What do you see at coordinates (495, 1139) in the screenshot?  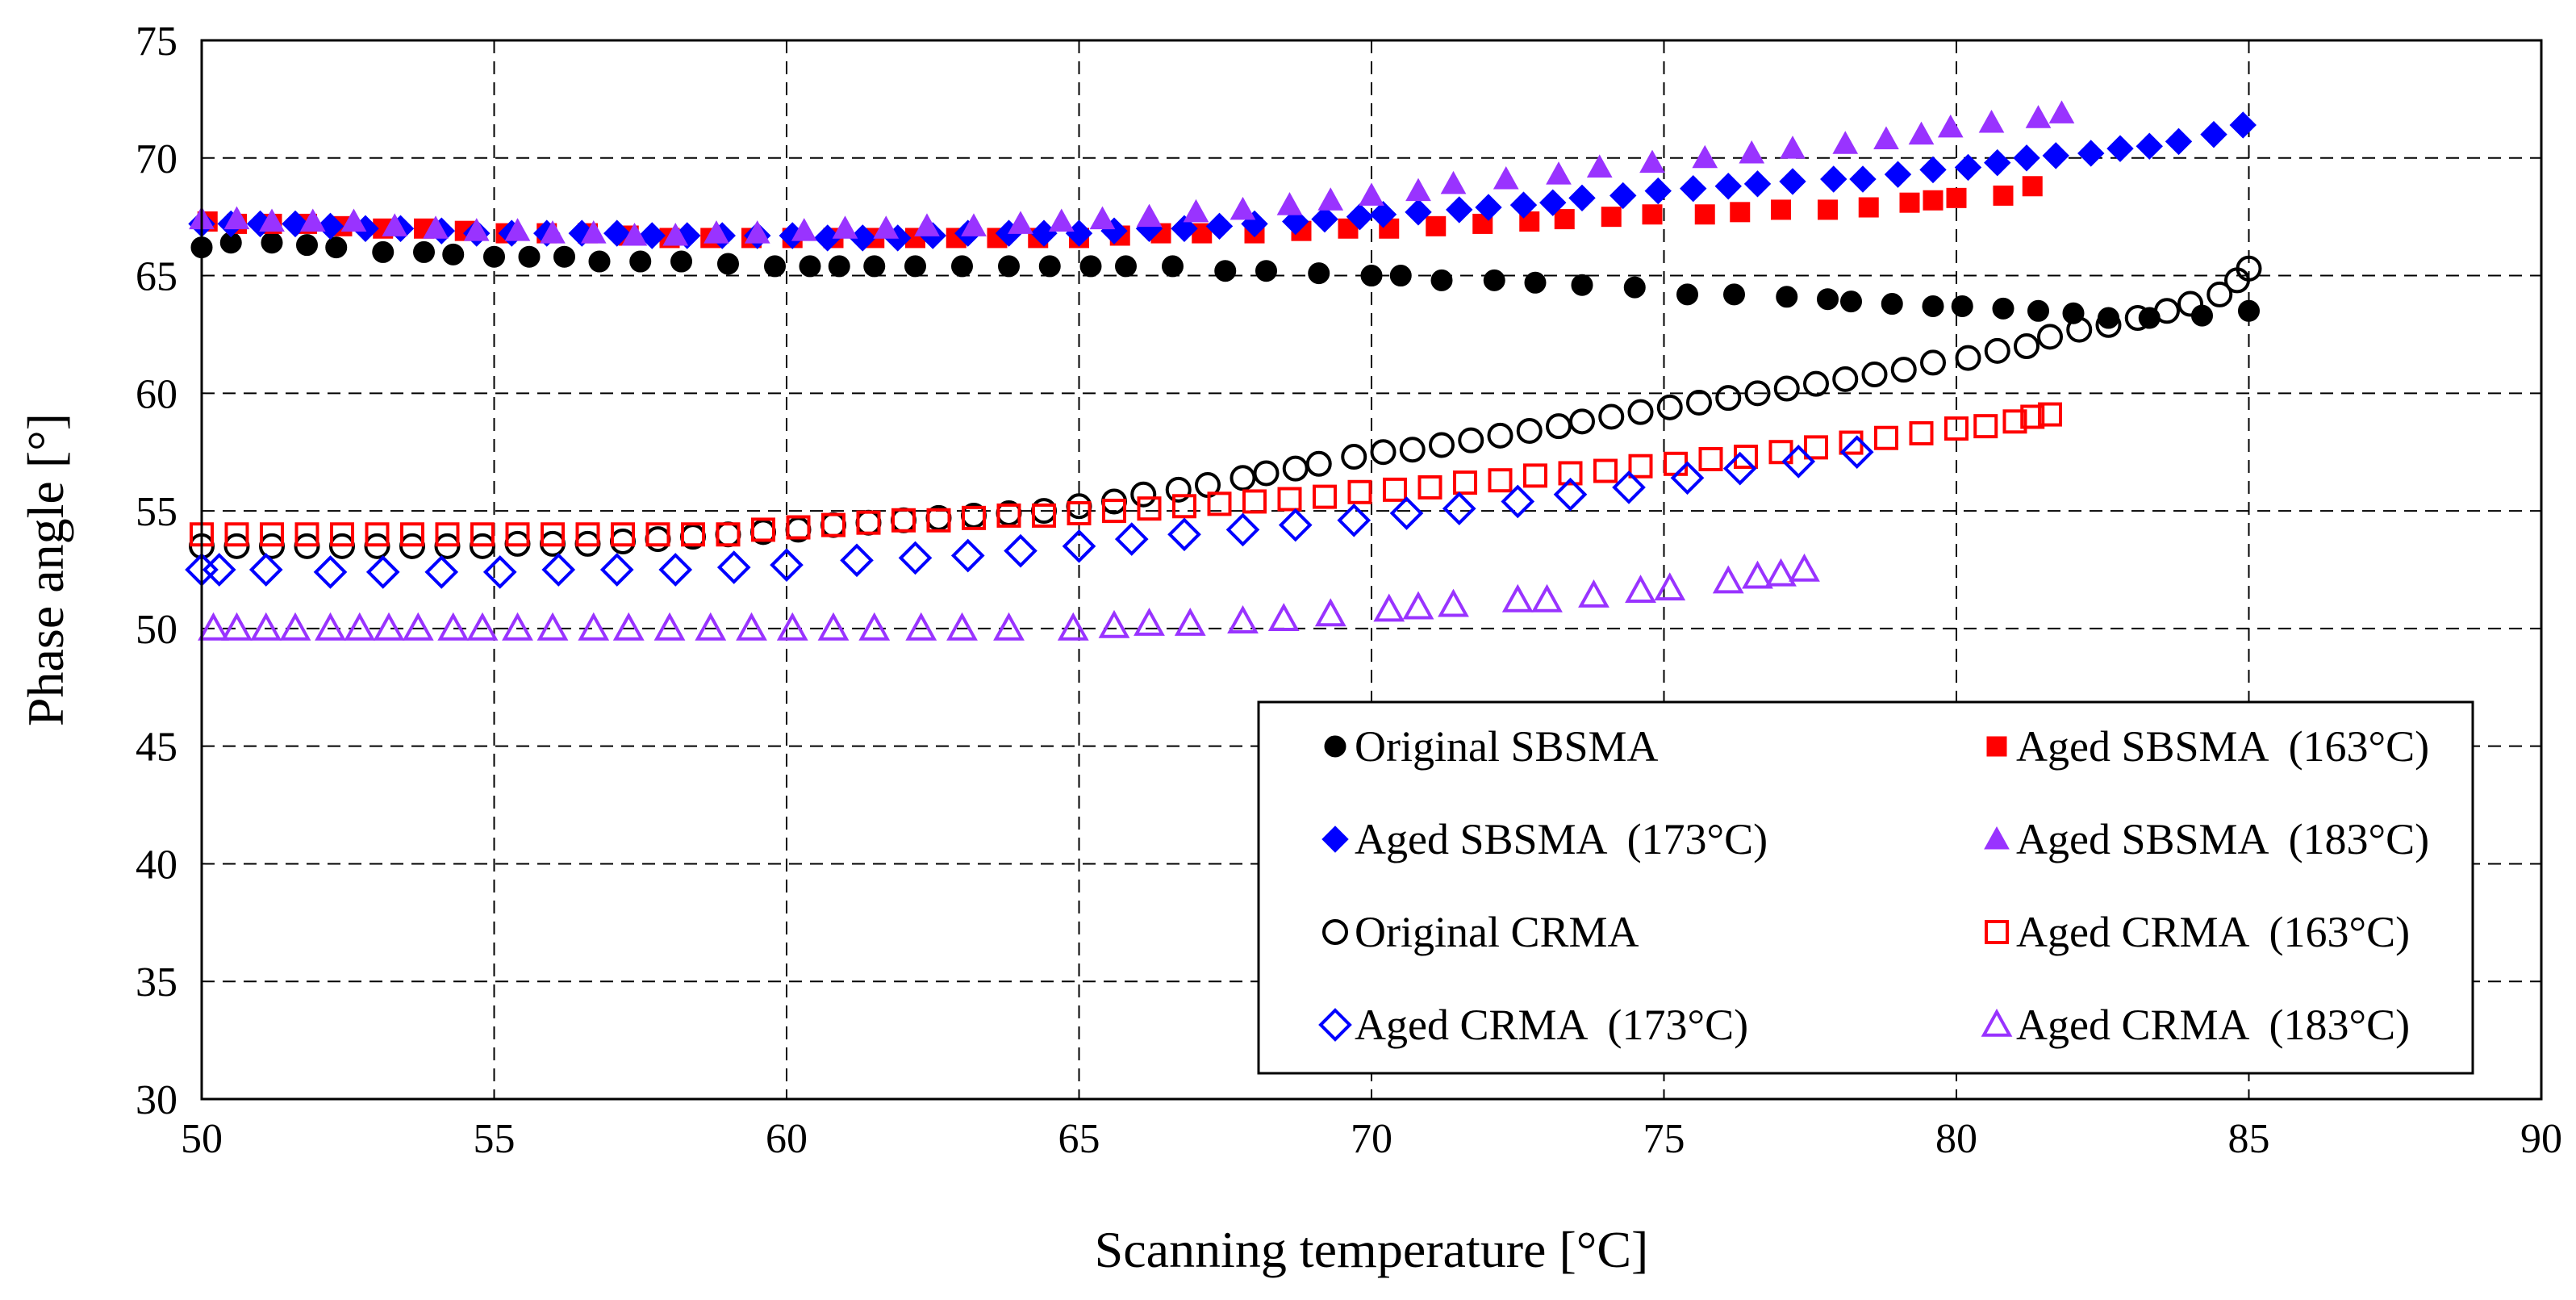 I see `x-tick-label: 55` at bounding box center [495, 1139].